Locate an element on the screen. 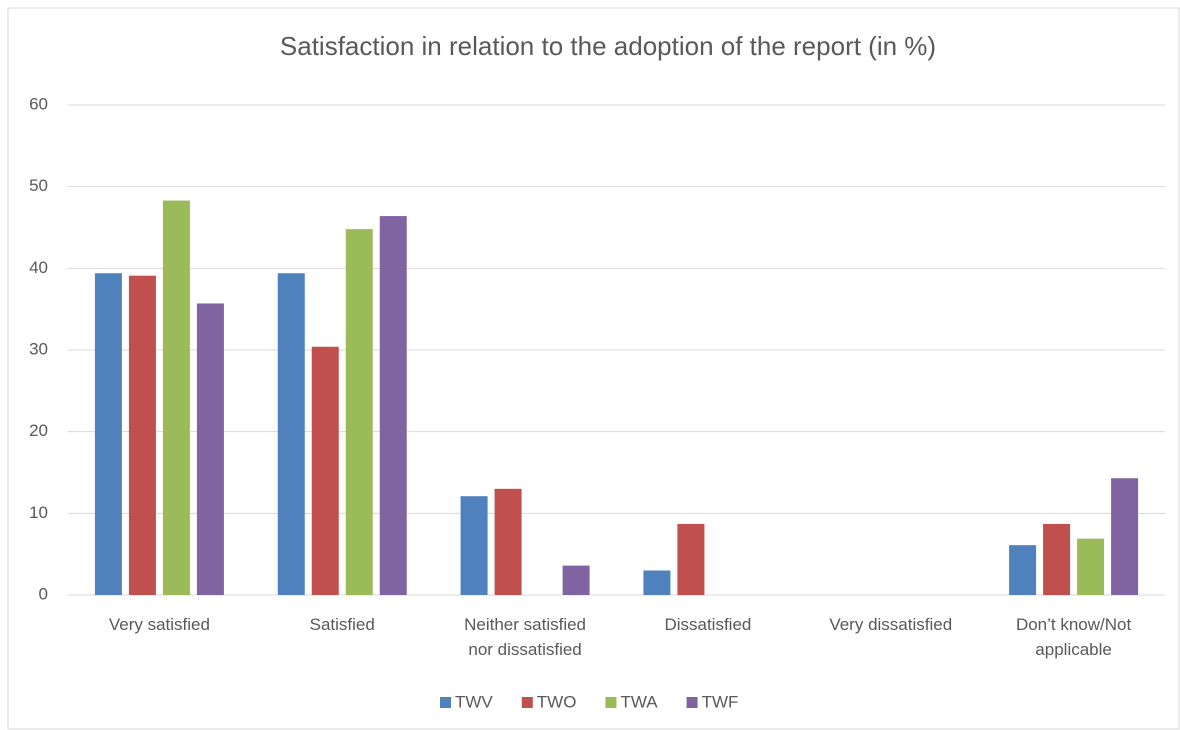 The width and height of the screenshot is (1180, 730). x-tick-label: Very satisfied is located at coordinates (159, 624).